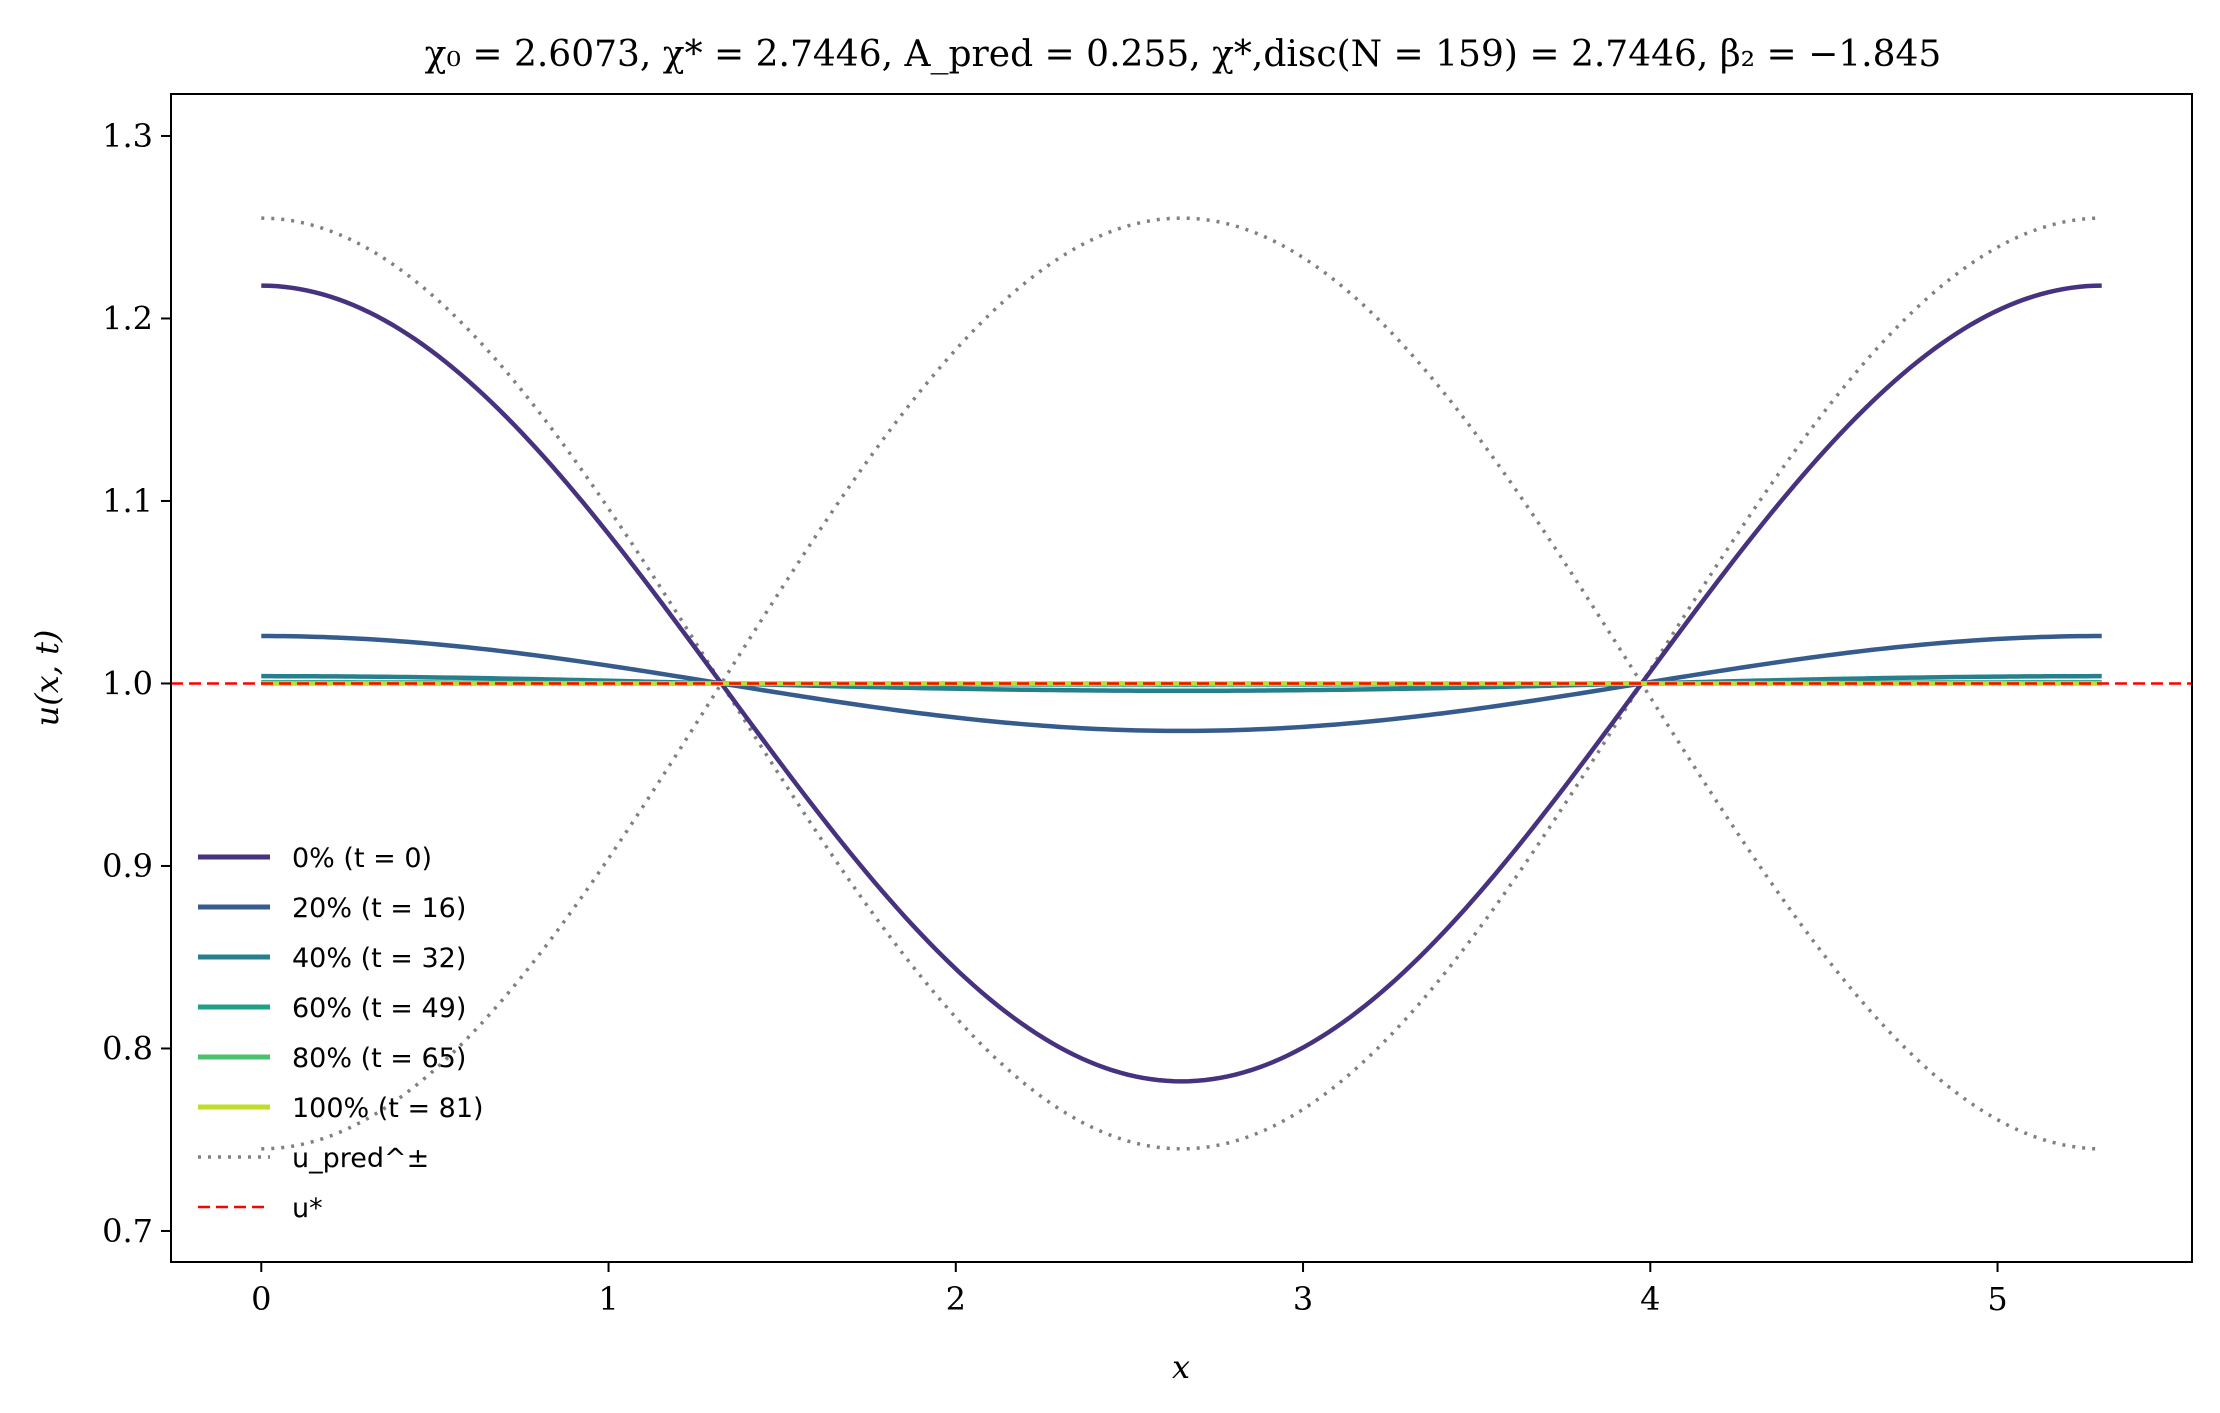 This screenshot has width=2220, height=1413. I want to click on legend-label: u_pred^±, so click(360, 1158).